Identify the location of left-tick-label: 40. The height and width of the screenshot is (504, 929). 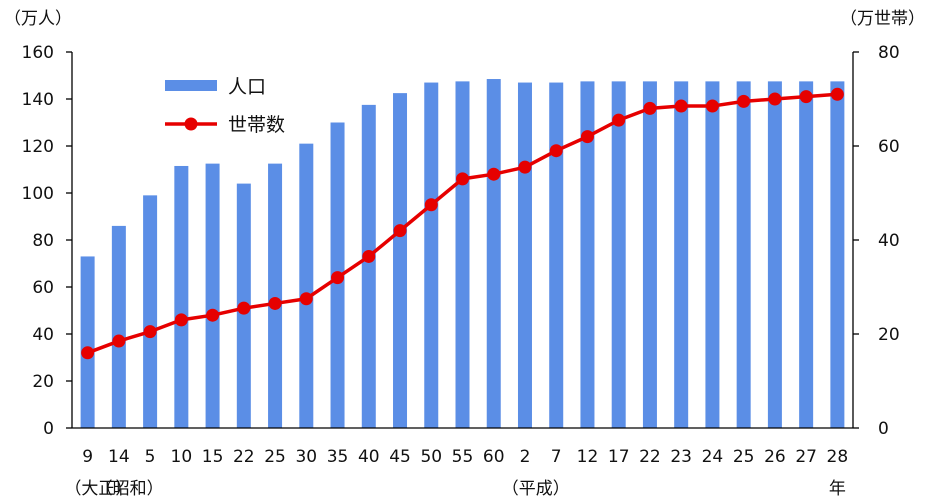
(43, 335).